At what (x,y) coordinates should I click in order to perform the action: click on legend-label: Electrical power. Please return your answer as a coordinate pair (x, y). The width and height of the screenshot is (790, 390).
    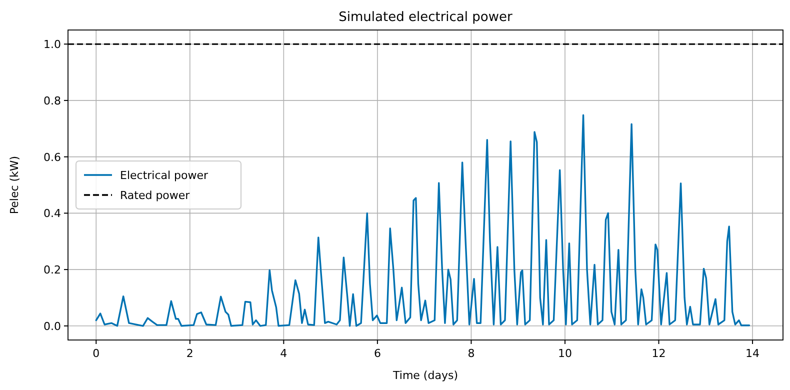
    Looking at the image, I should click on (164, 175).